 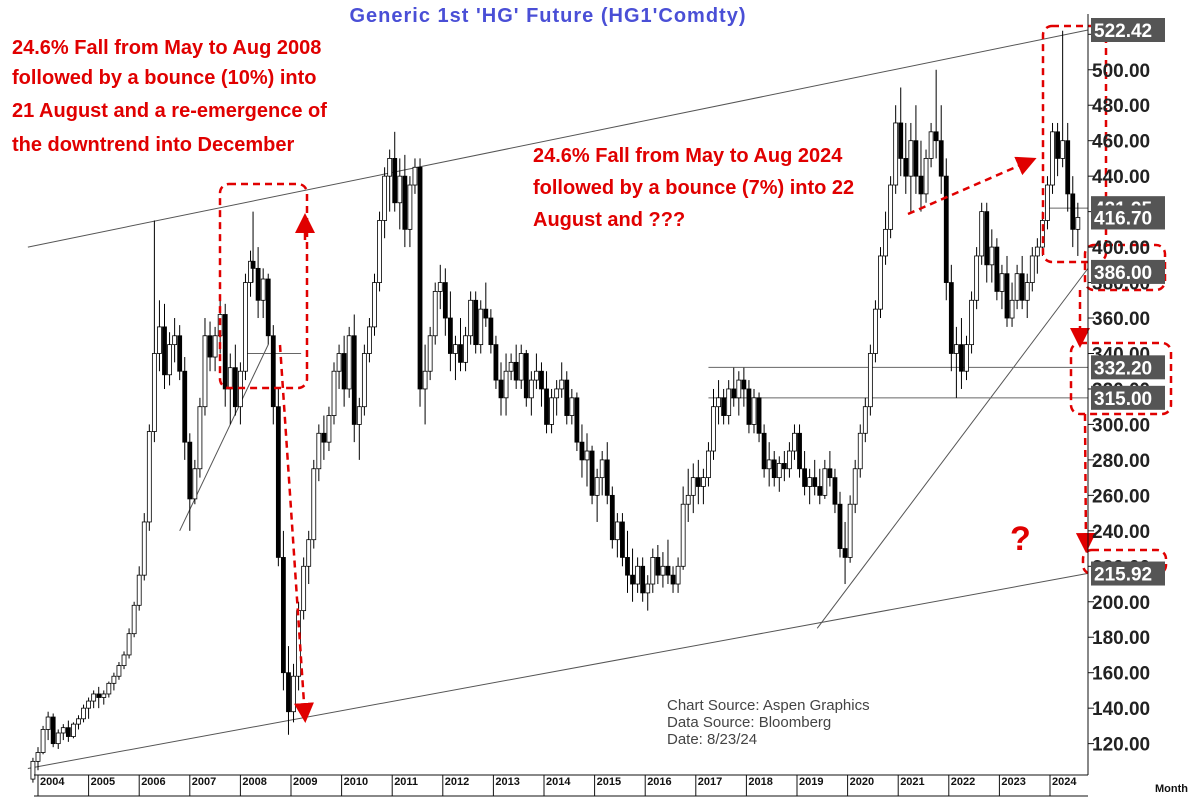 What do you see at coordinates (204, 782) in the screenshot?
I see `x-tick-label: 2007` at bounding box center [204, 782].